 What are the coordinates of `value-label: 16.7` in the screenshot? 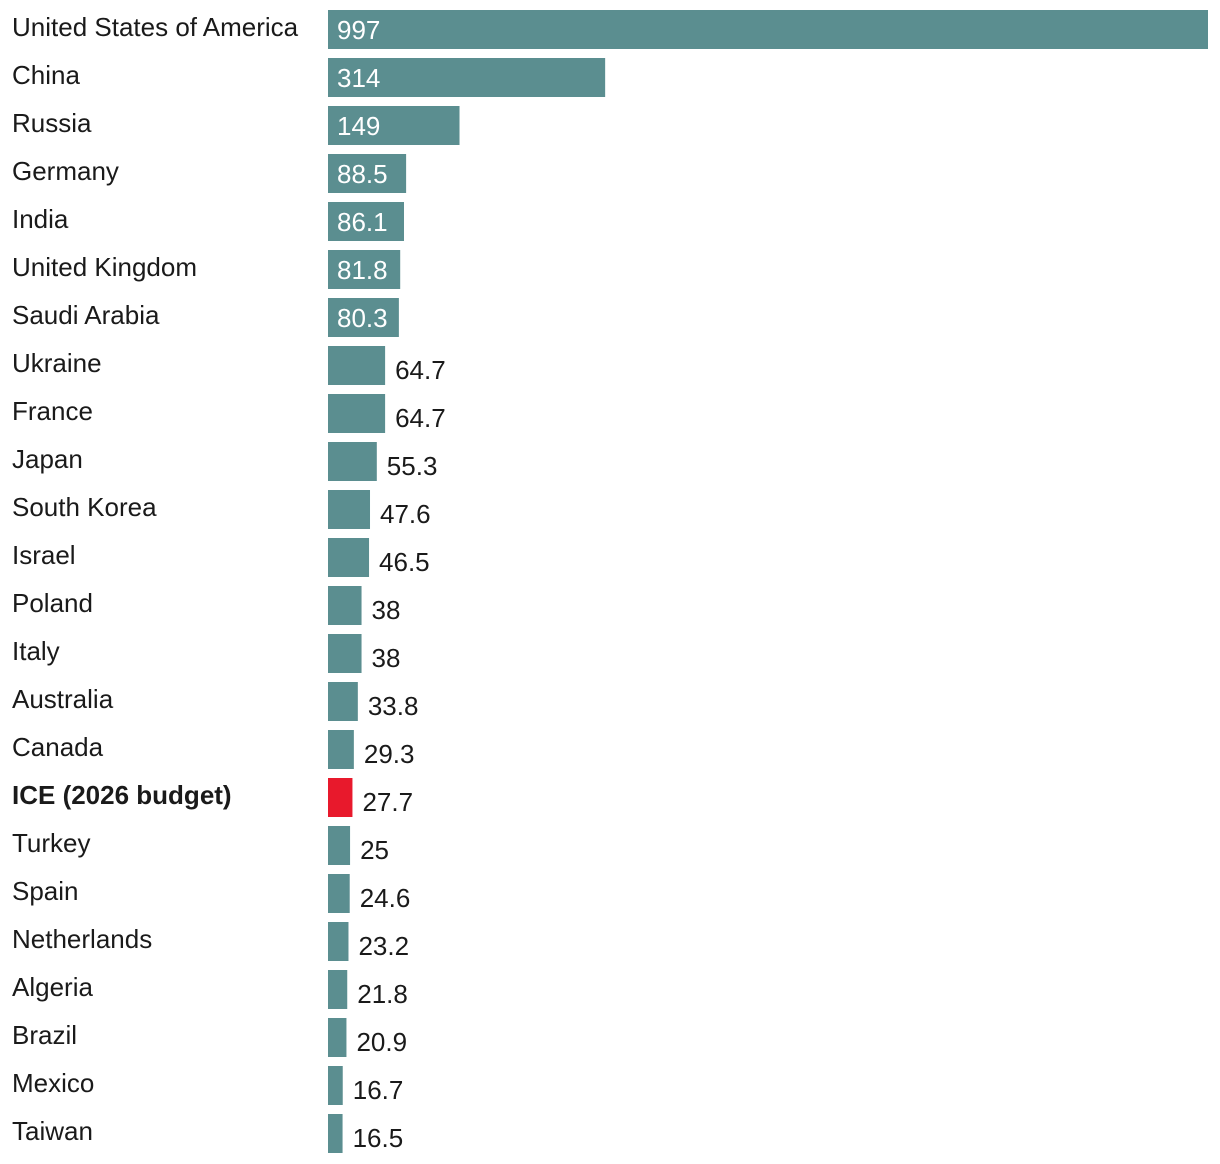 It's located at (378, 1090).